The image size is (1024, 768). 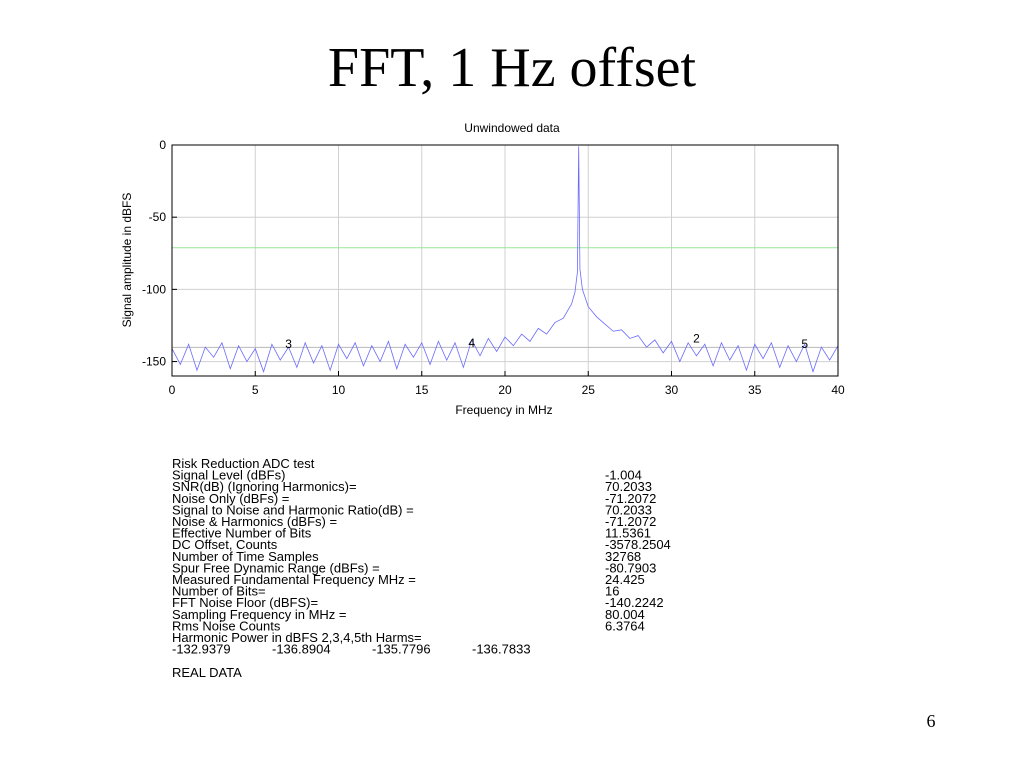 What do you see at coordinates (207, 672) in the screenshot?
I see `stats-footer: REAL DATA` at bounding box center [207, 672].